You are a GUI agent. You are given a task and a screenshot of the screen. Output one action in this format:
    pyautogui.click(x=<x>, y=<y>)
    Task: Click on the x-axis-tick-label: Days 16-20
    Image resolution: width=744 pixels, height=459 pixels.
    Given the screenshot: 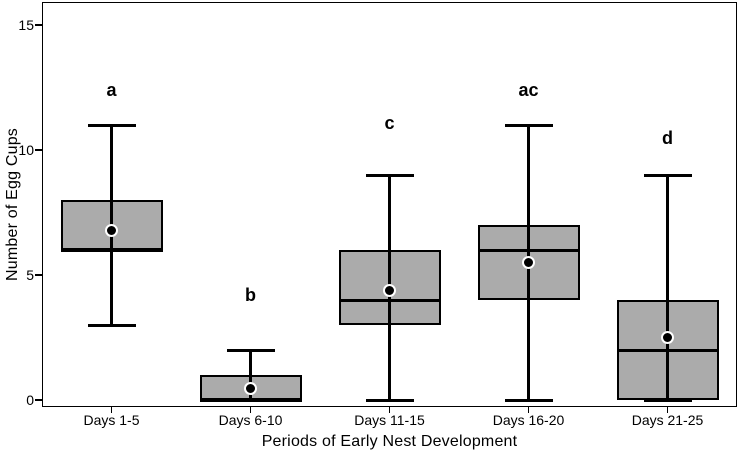 What is the action you would take?
    pyautogui.click(x=528, y=420)
    